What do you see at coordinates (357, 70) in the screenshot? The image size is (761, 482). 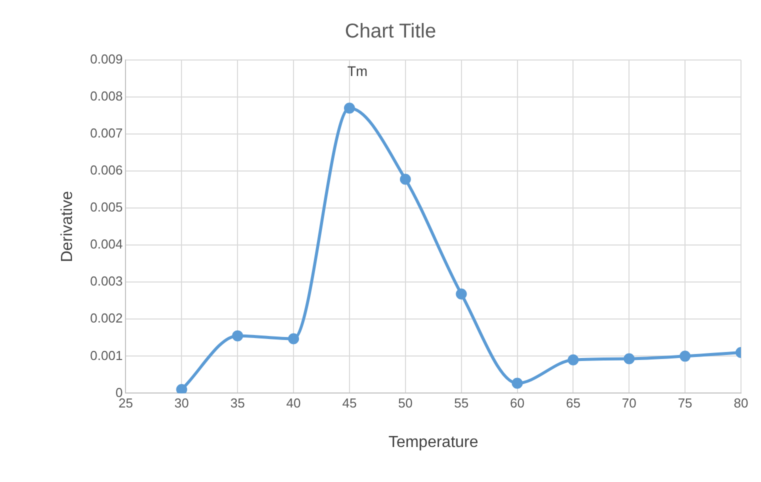 I see `annotation: Tm` at bounding box center [357, 70].